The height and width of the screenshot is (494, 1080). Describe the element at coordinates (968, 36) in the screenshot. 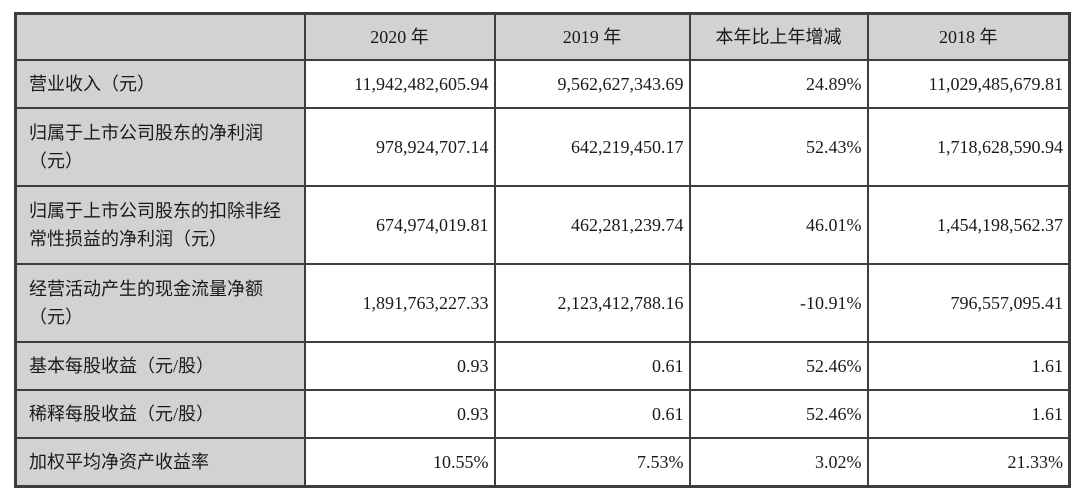

I see `column-header-2018: 2018 年` at that location.